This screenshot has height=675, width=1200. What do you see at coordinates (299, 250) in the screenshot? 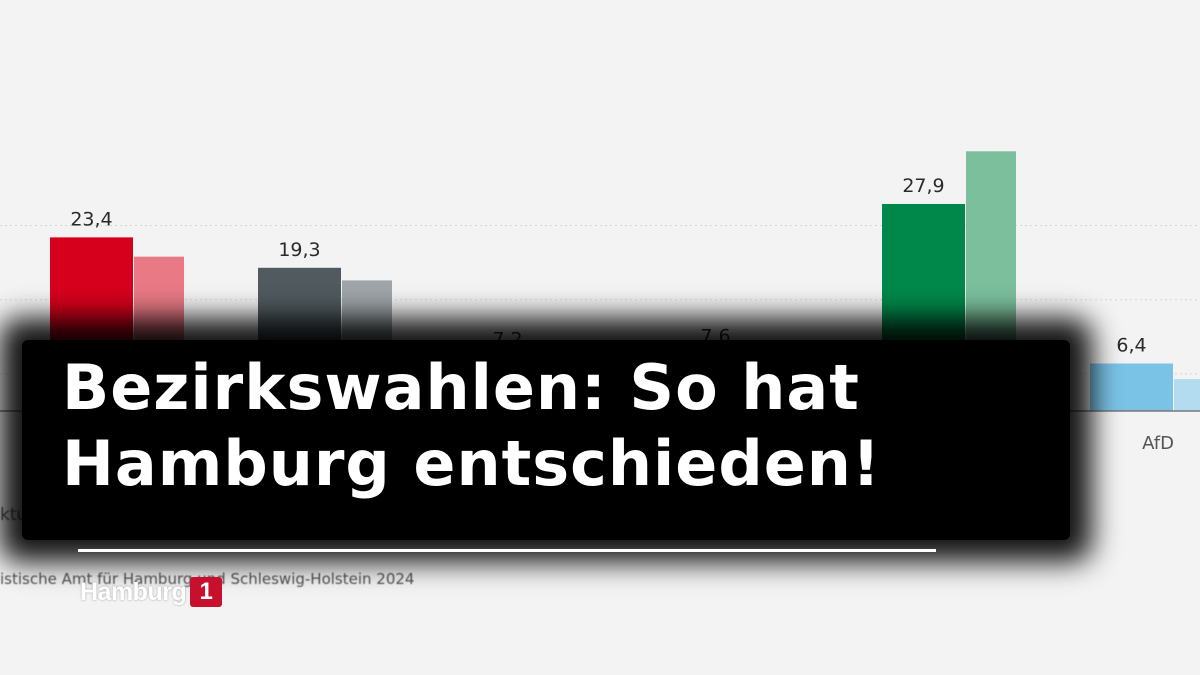
I see `data-label-cdu: 19,3` at bounding box center [299, 250].